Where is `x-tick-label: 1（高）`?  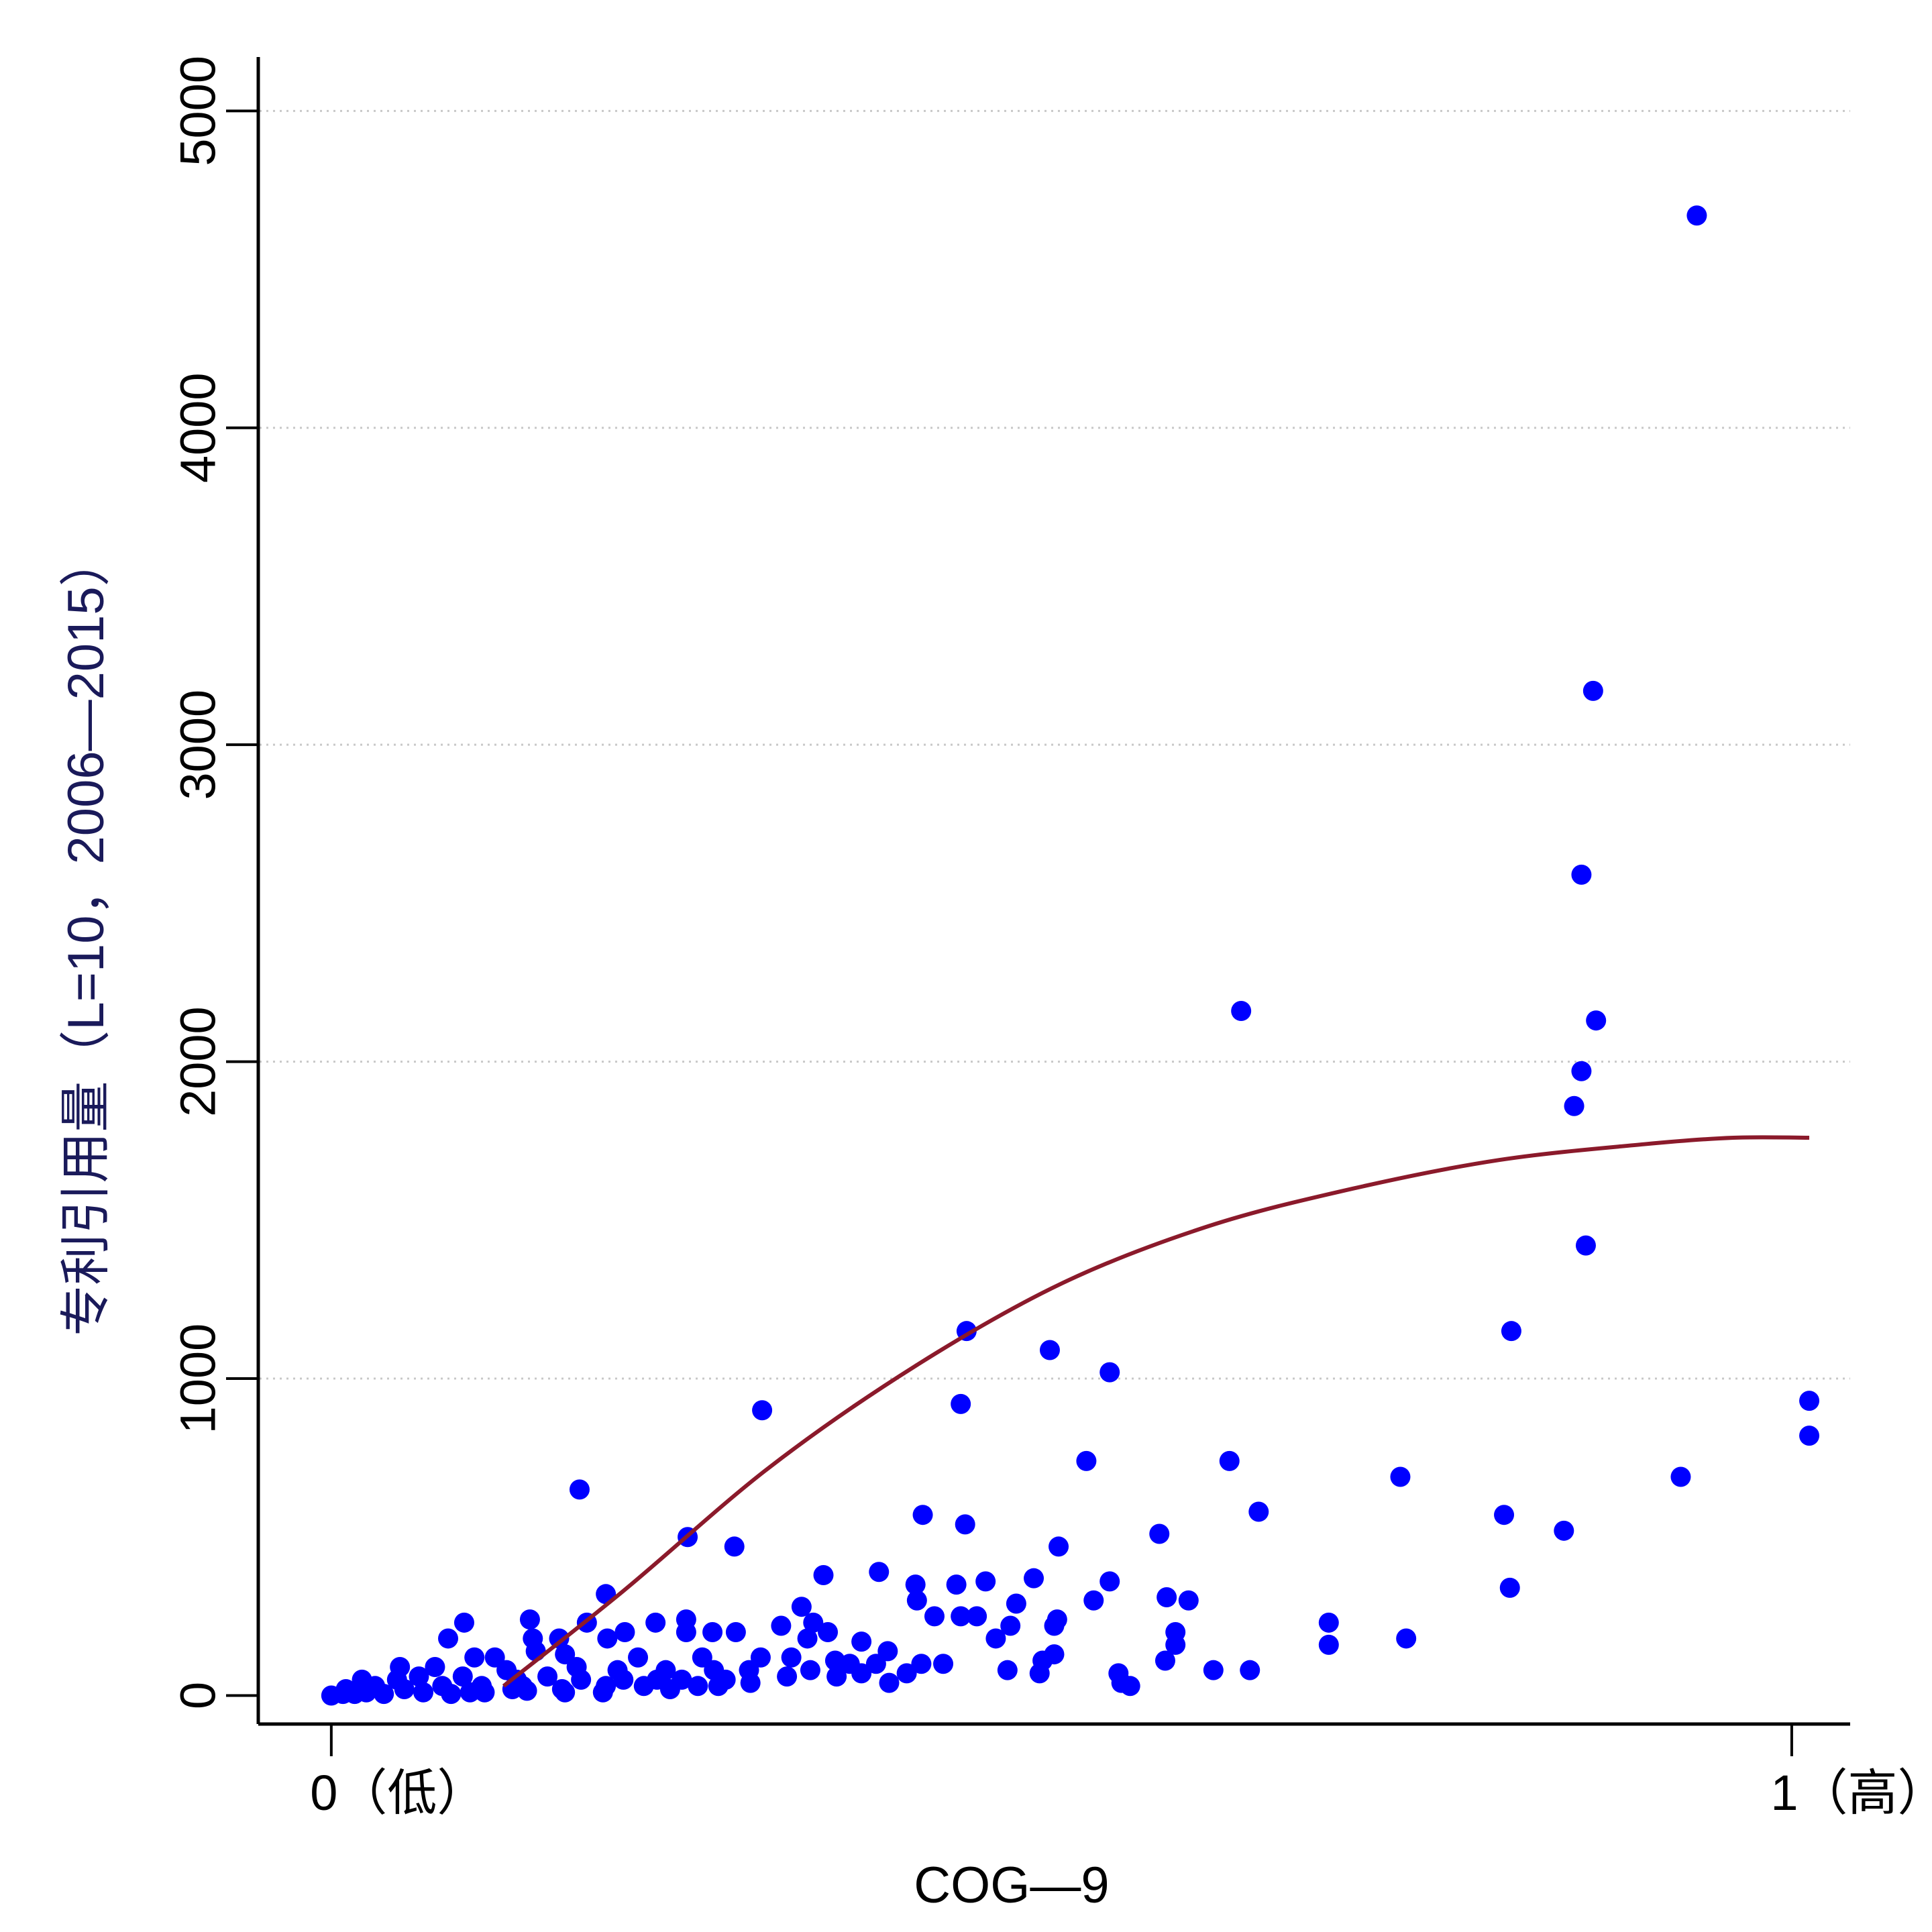
x-tick-label: 1（高） is located at coordinates (1851, 1793).